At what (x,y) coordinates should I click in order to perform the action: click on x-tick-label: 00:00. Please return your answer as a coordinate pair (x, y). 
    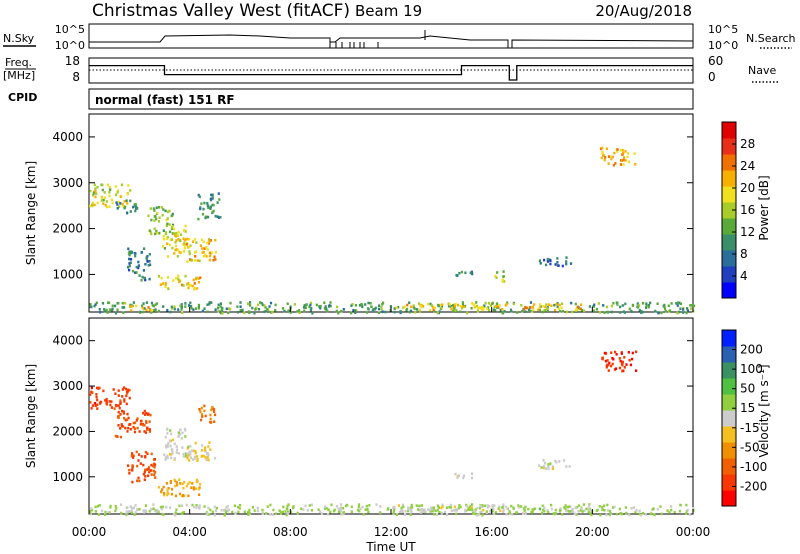
    Looking at the image, I should click on (89, 532).